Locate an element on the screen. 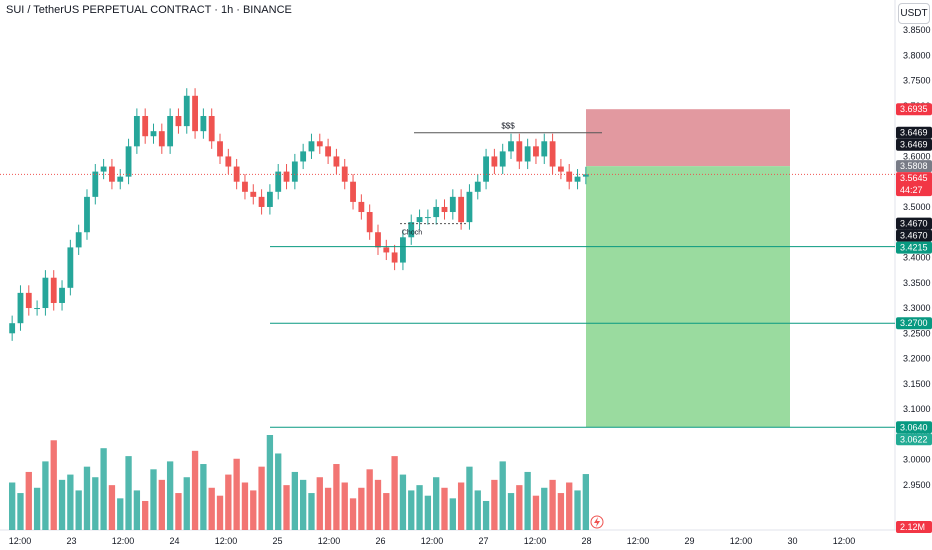 The height and width of the screenshot is (550, 932). currency-button: USDT is located at coordinates (914, 13).